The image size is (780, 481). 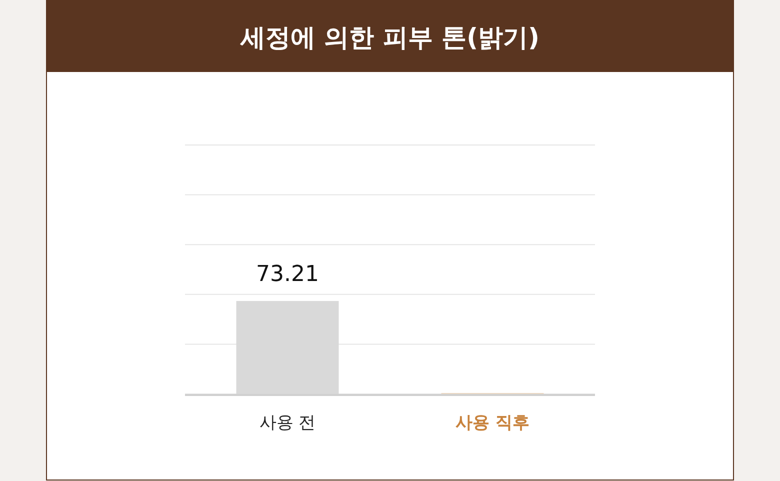 What do you see at coordinates (287, 423) in the screenshot?
I see `x-tick-label: 사용 전` at bounding box center [287, 423].